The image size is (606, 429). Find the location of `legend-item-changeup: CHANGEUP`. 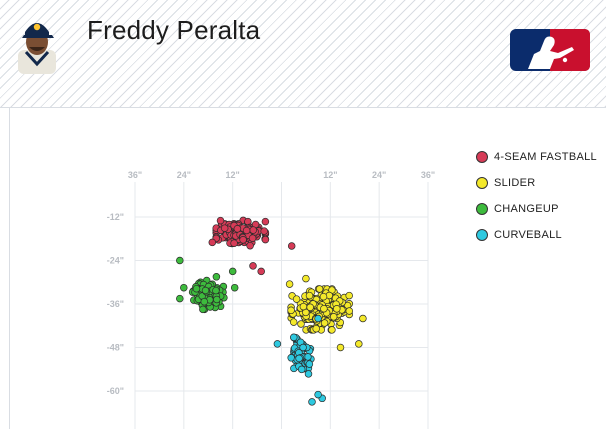

legend-item-changeup: CHANGEUP is located at coordinates (536, 209).